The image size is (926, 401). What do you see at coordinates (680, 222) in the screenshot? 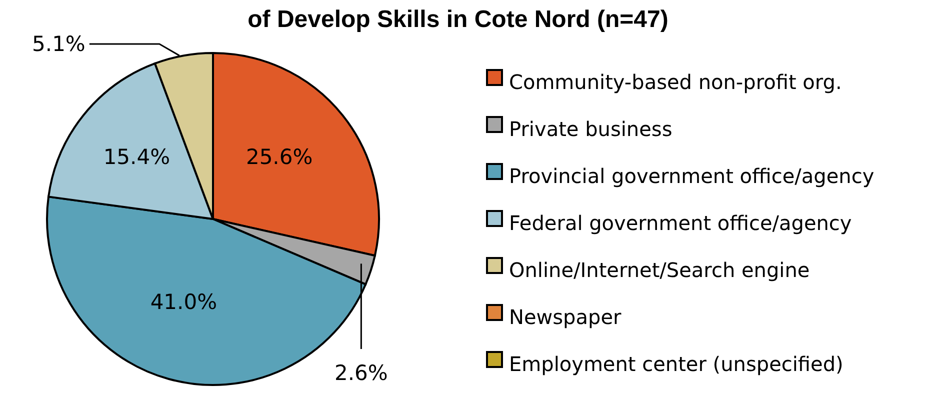
I see `legend-label: Federal government office/agency` at bounding box center [680, 222].